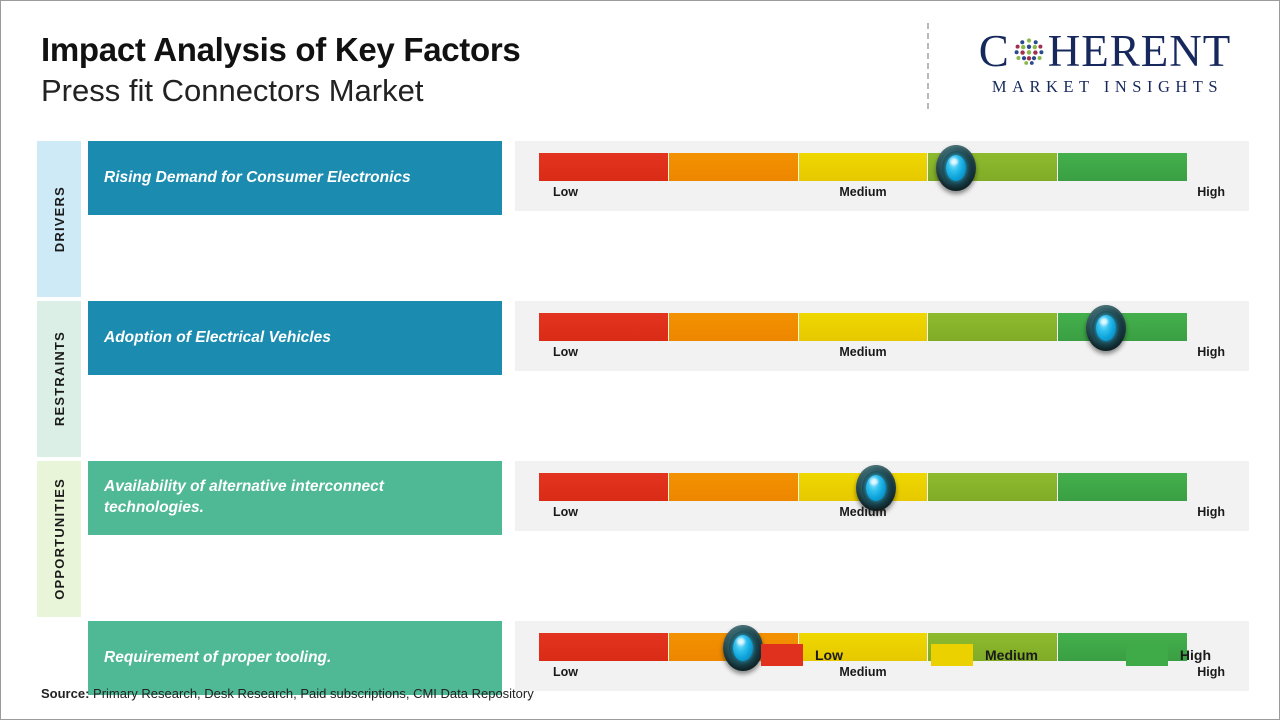  I want to click on factor-box: Rising Demand for Consumer Electronics, so click(295, 178).